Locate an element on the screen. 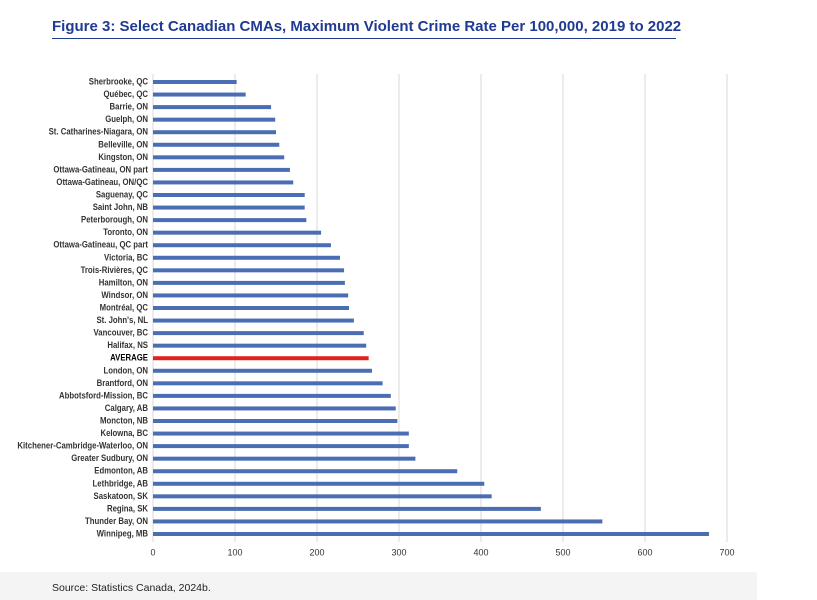  category-label: Belleville, ON is located at coordinates (123, 144).